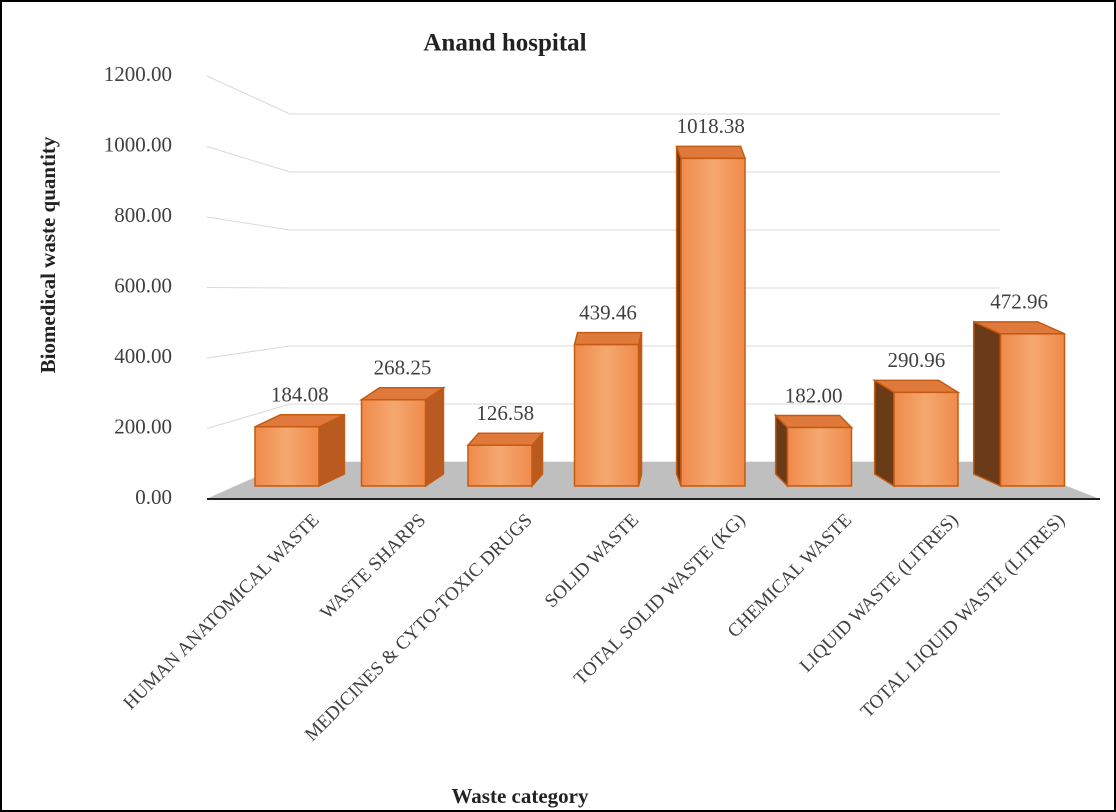 The width and height of the screenshot is (1116, 812). Describe the element at coordinates (520, 796) in the screenshot. I see `x-axis-title: Waste category` at that location.